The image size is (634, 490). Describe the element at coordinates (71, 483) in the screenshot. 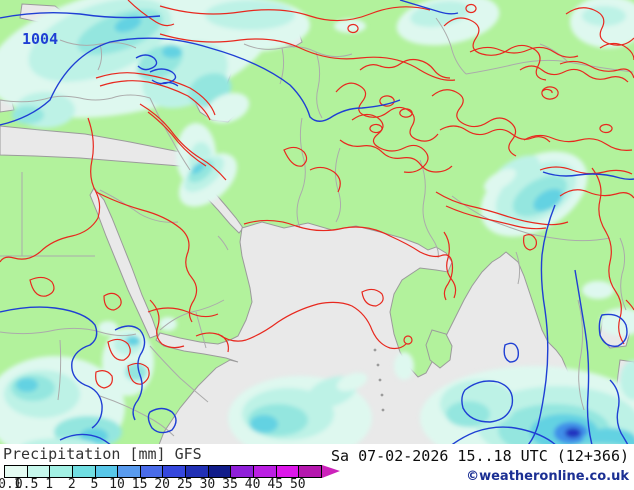

I see `colorbar-tick-label: 2` at that location.